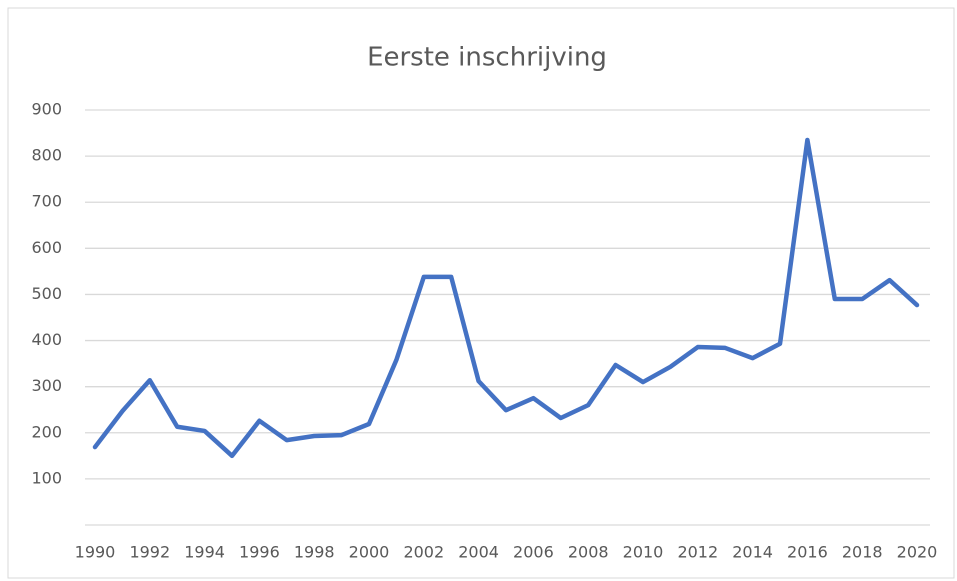  Describe the element at coordinates (588, 552) in the screenshot. I see `x-tick-label: 2008` at that location.